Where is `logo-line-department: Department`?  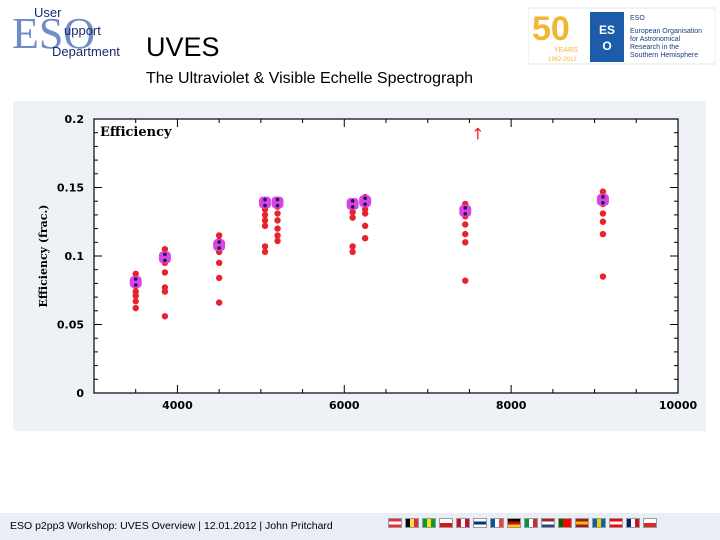
logo-line-department: Department is located at coordinates (86, 51).